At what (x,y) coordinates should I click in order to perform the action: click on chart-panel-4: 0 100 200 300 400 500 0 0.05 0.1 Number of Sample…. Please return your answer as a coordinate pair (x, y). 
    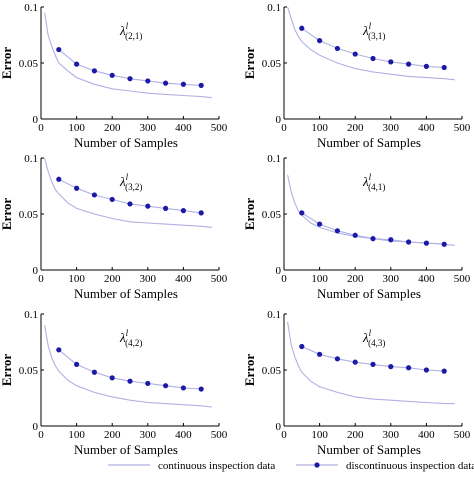
    Looking at the image, I should click on (356, 227).